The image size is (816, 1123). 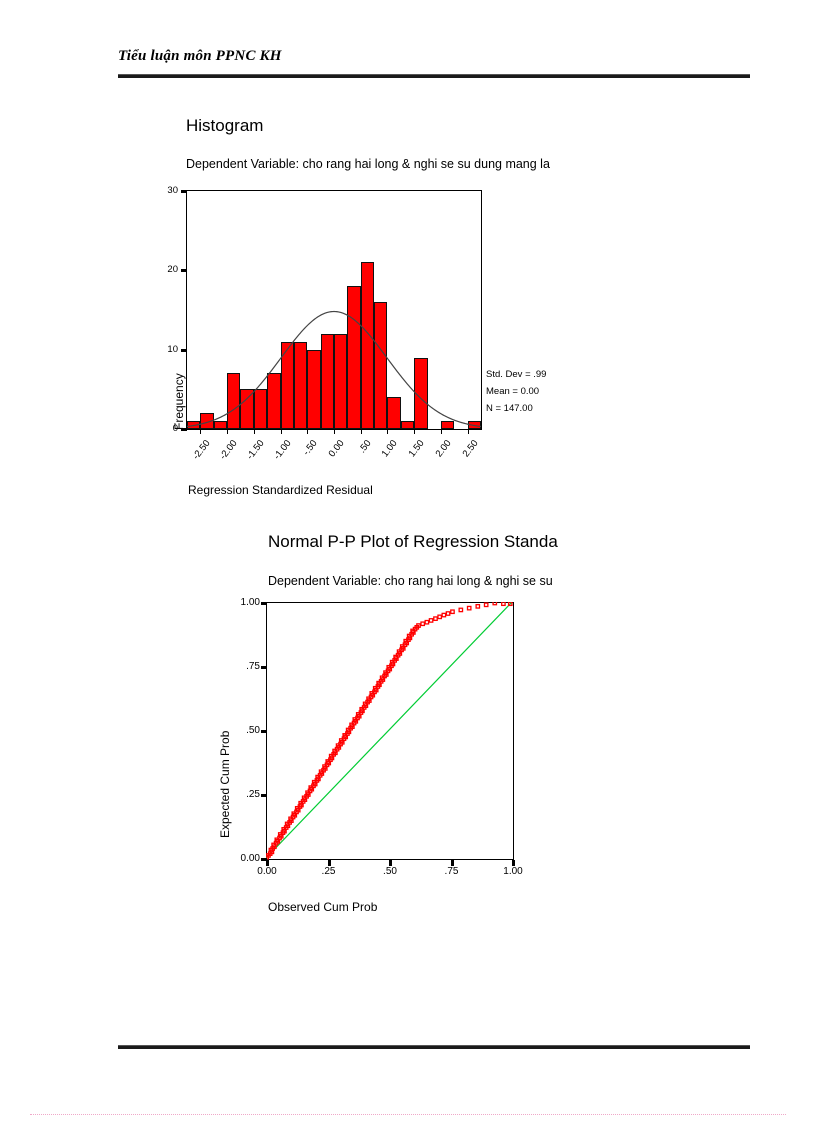 What do you see at coordinates (390, 871) in the screenshot?
I see `pp-x-tick-label: .50` at bounding box center [390, 871].